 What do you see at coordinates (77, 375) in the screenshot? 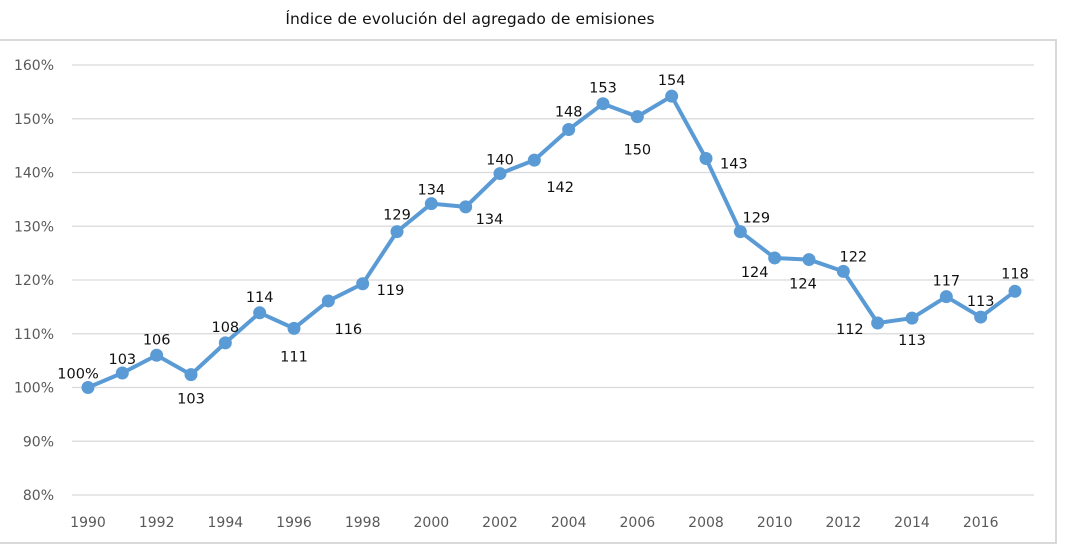
I see `data-label: 100%` at bounding box center [77, 375].